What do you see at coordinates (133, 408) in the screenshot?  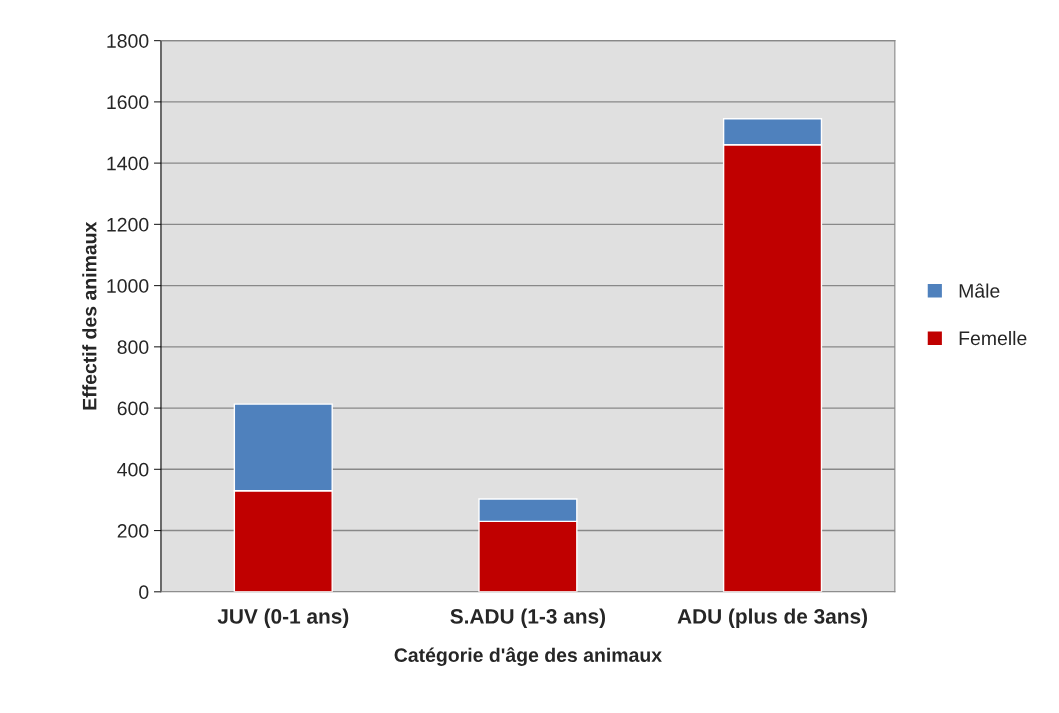 I see `y-tick-label: 600` at bounding box center [133, 408].